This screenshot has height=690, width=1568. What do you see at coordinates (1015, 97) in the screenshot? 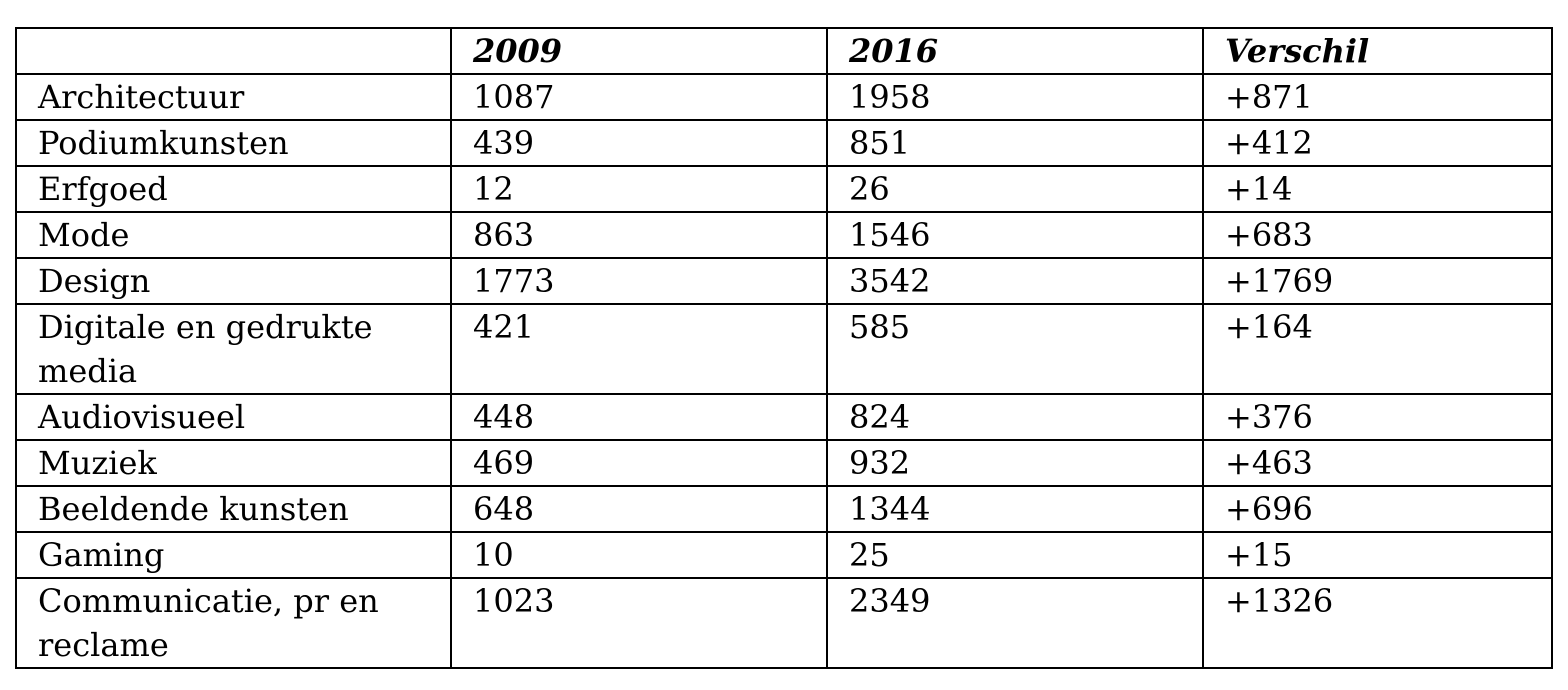
I see `value-2016-cell: 1958` at bounding box center [1015, 97].